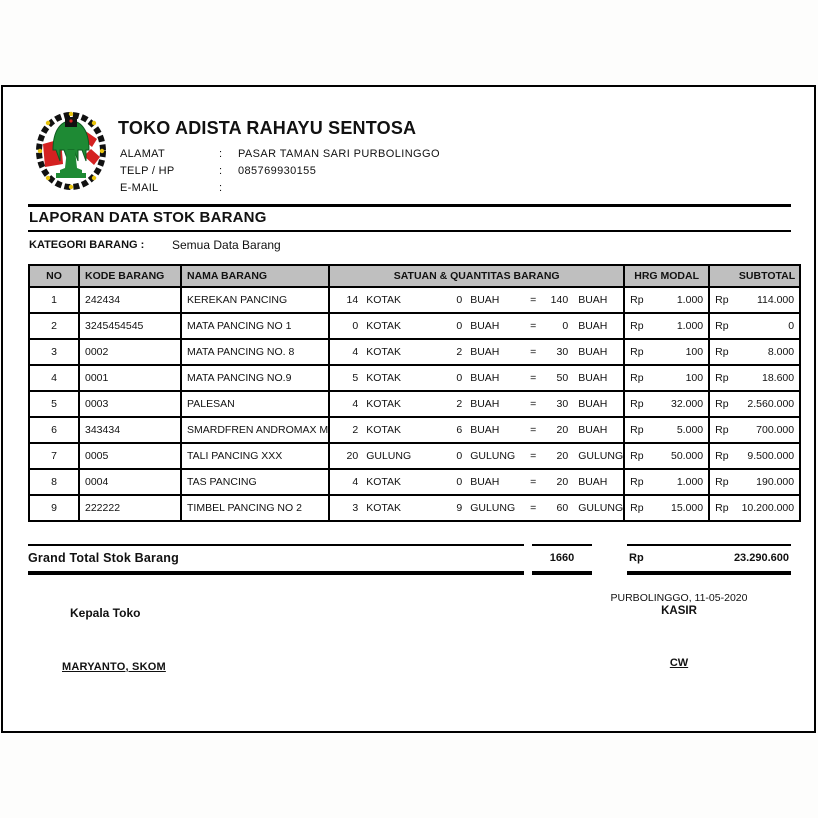 The width and height of the screenshot is (818, 818). What do you see at coordinates (768, 508) in the screenshot?
I see `subtotal-amount: 10.200.000` at bounding box center [768, 508].